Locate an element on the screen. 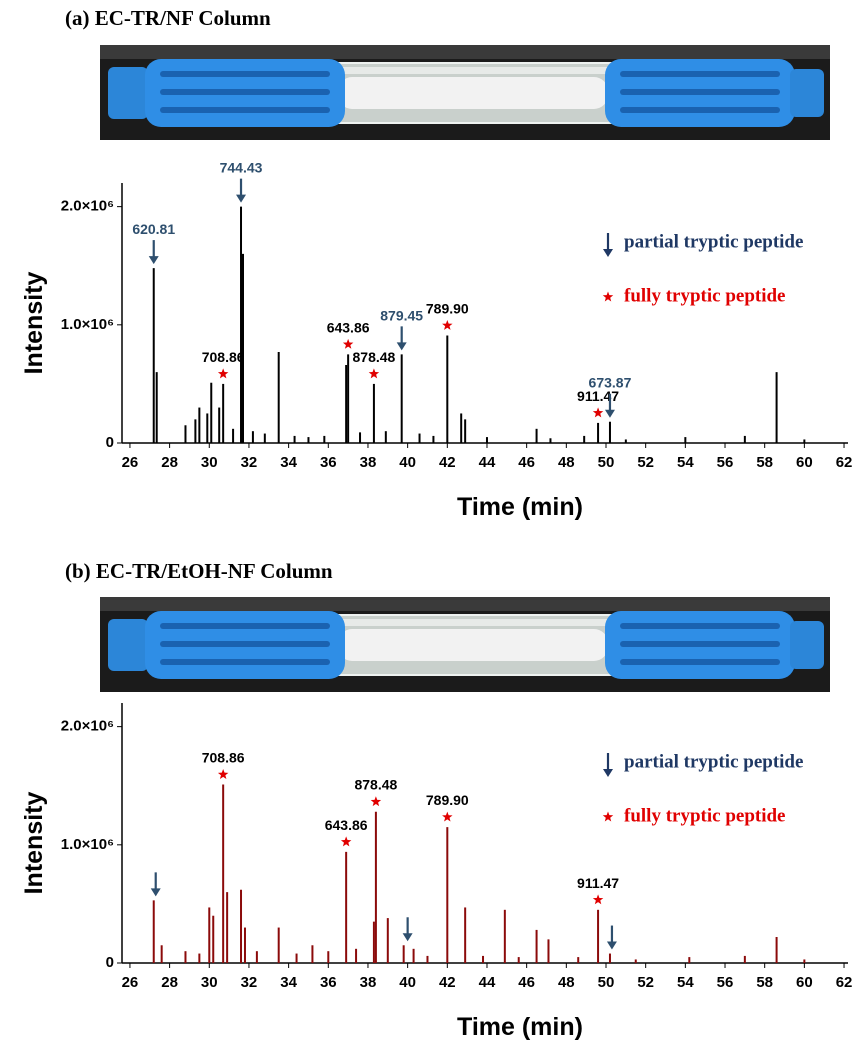 The width and height of the screenshot is (866, 1050). annotation-label: 744.43 is located at coordinates (241, 168).